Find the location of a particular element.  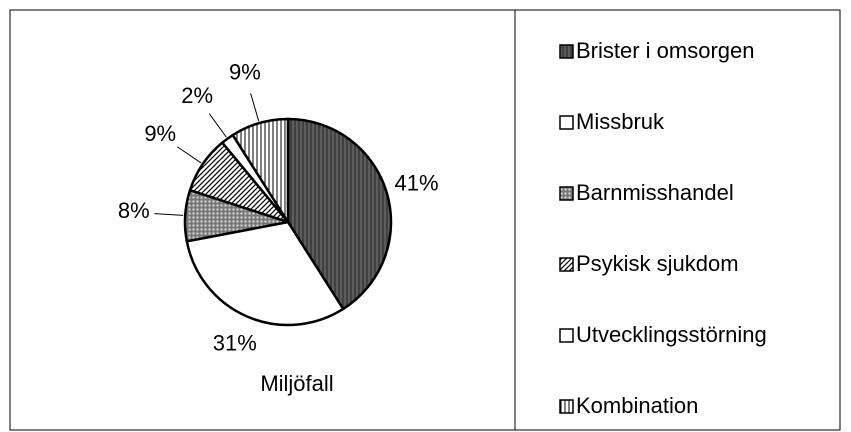

chart-title: Miljöfall is located at coordinates (296, 383).